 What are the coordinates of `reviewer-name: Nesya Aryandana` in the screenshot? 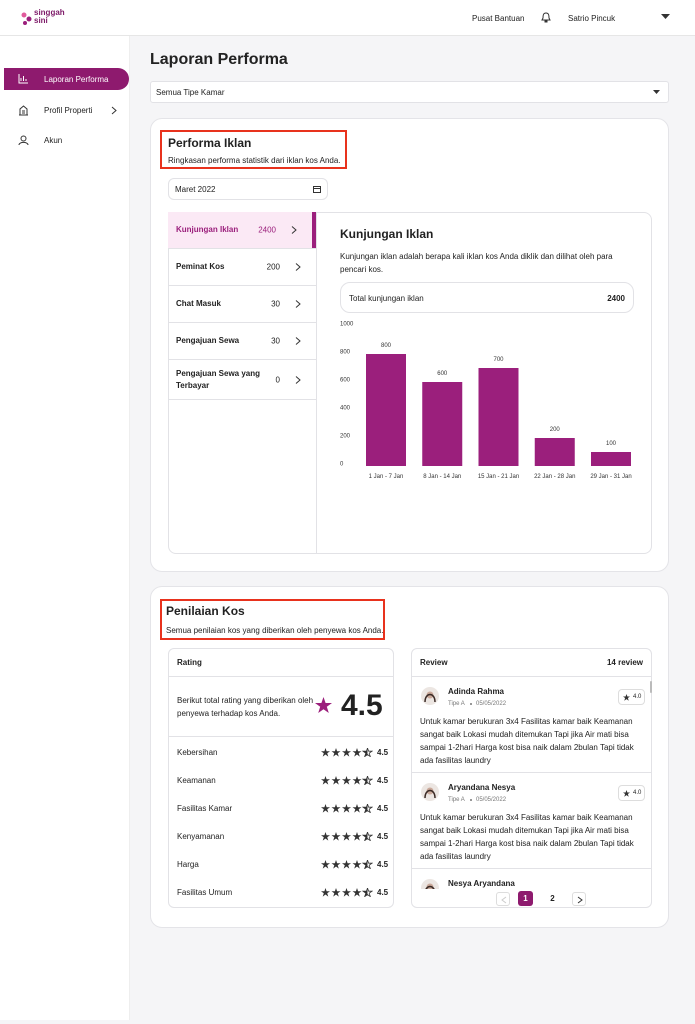 It's located at (481, 883).